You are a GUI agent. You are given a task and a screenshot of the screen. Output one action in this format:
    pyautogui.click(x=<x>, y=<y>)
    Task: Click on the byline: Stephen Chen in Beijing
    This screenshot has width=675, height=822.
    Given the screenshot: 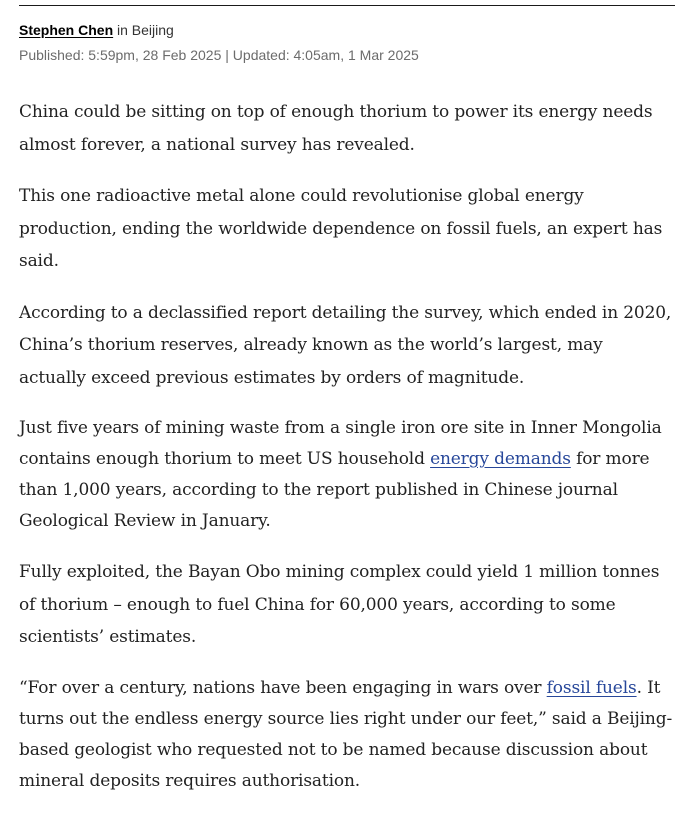 What is the action you would take?
    pyautogui.click(x=96, y=30)
    